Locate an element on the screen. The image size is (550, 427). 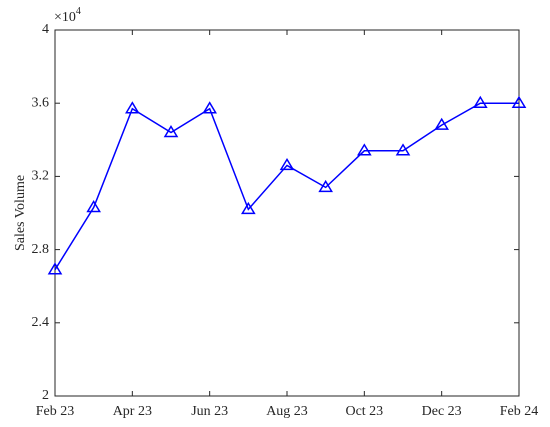
x-tick-label: Apr 23 is located at coordinates (132, 411).